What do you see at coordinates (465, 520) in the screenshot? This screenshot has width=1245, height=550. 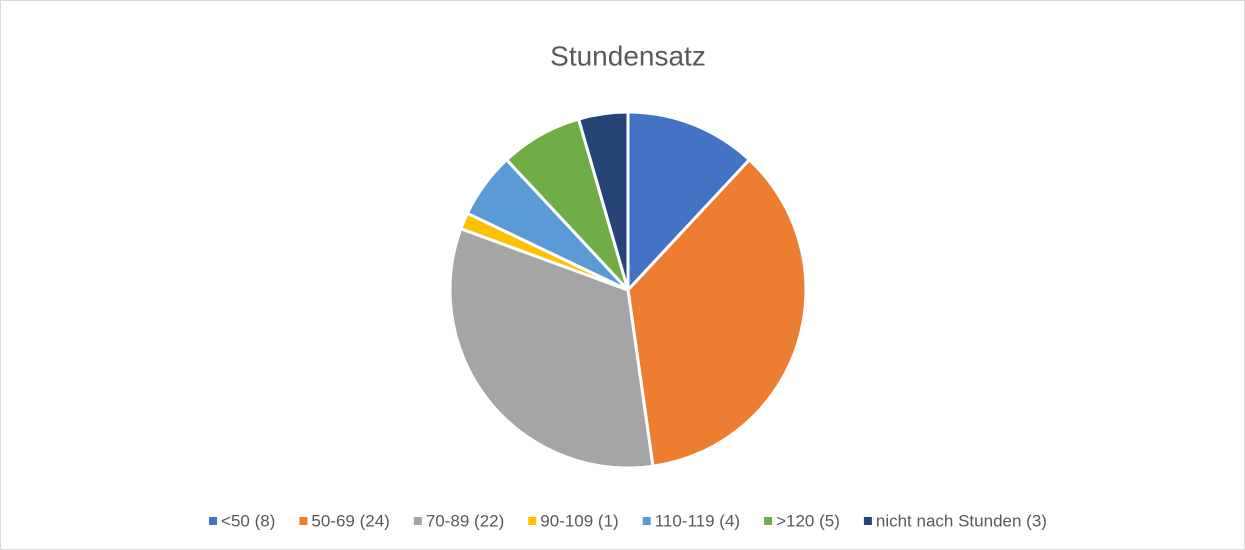 I see `legend-label: 70-89 (22)` at bounding box center [465, 520].